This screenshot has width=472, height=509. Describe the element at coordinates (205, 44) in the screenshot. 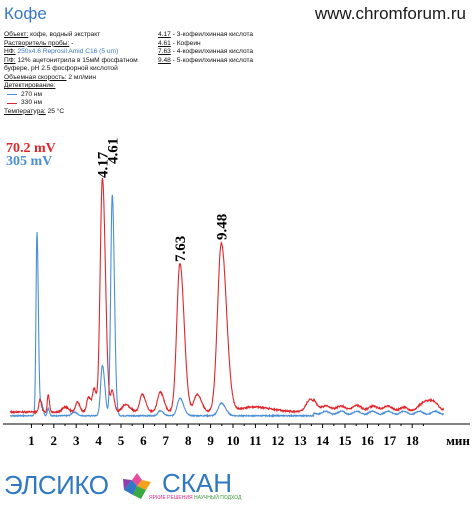

I see `peak-list-item: 4.61 - Кофеин` at that location.